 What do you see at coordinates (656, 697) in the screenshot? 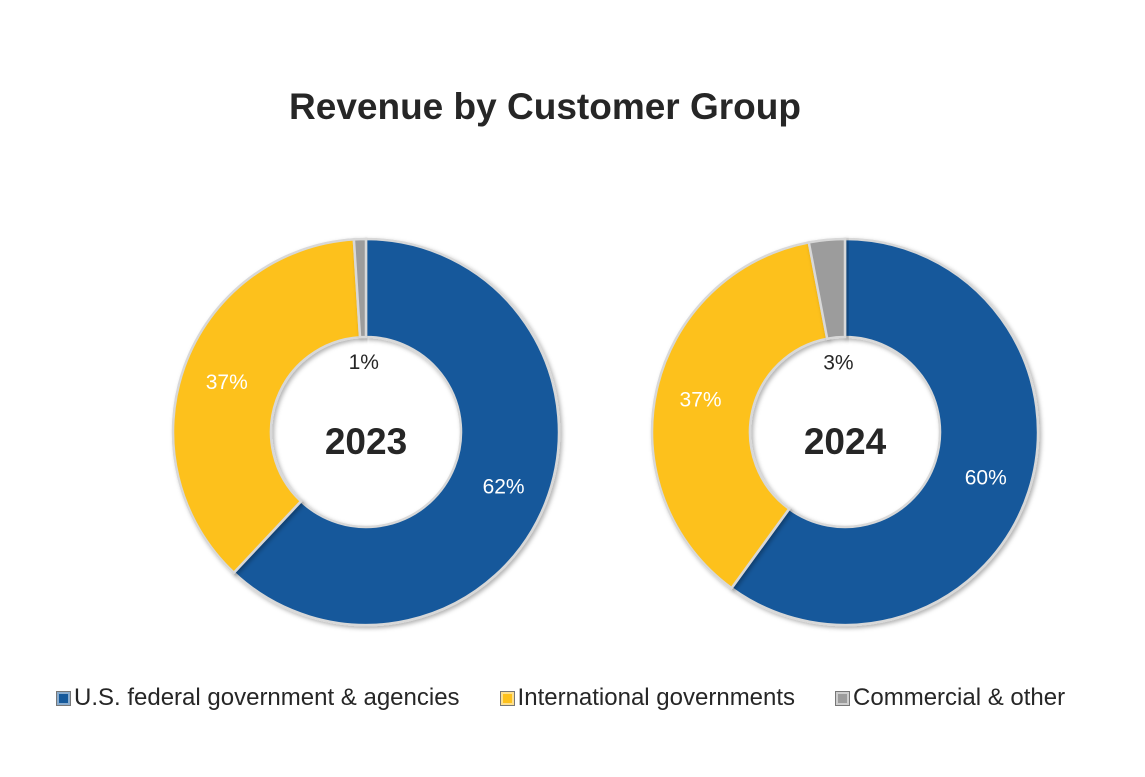
I see `legend-label: International governments` at bounding box center [656, 697].